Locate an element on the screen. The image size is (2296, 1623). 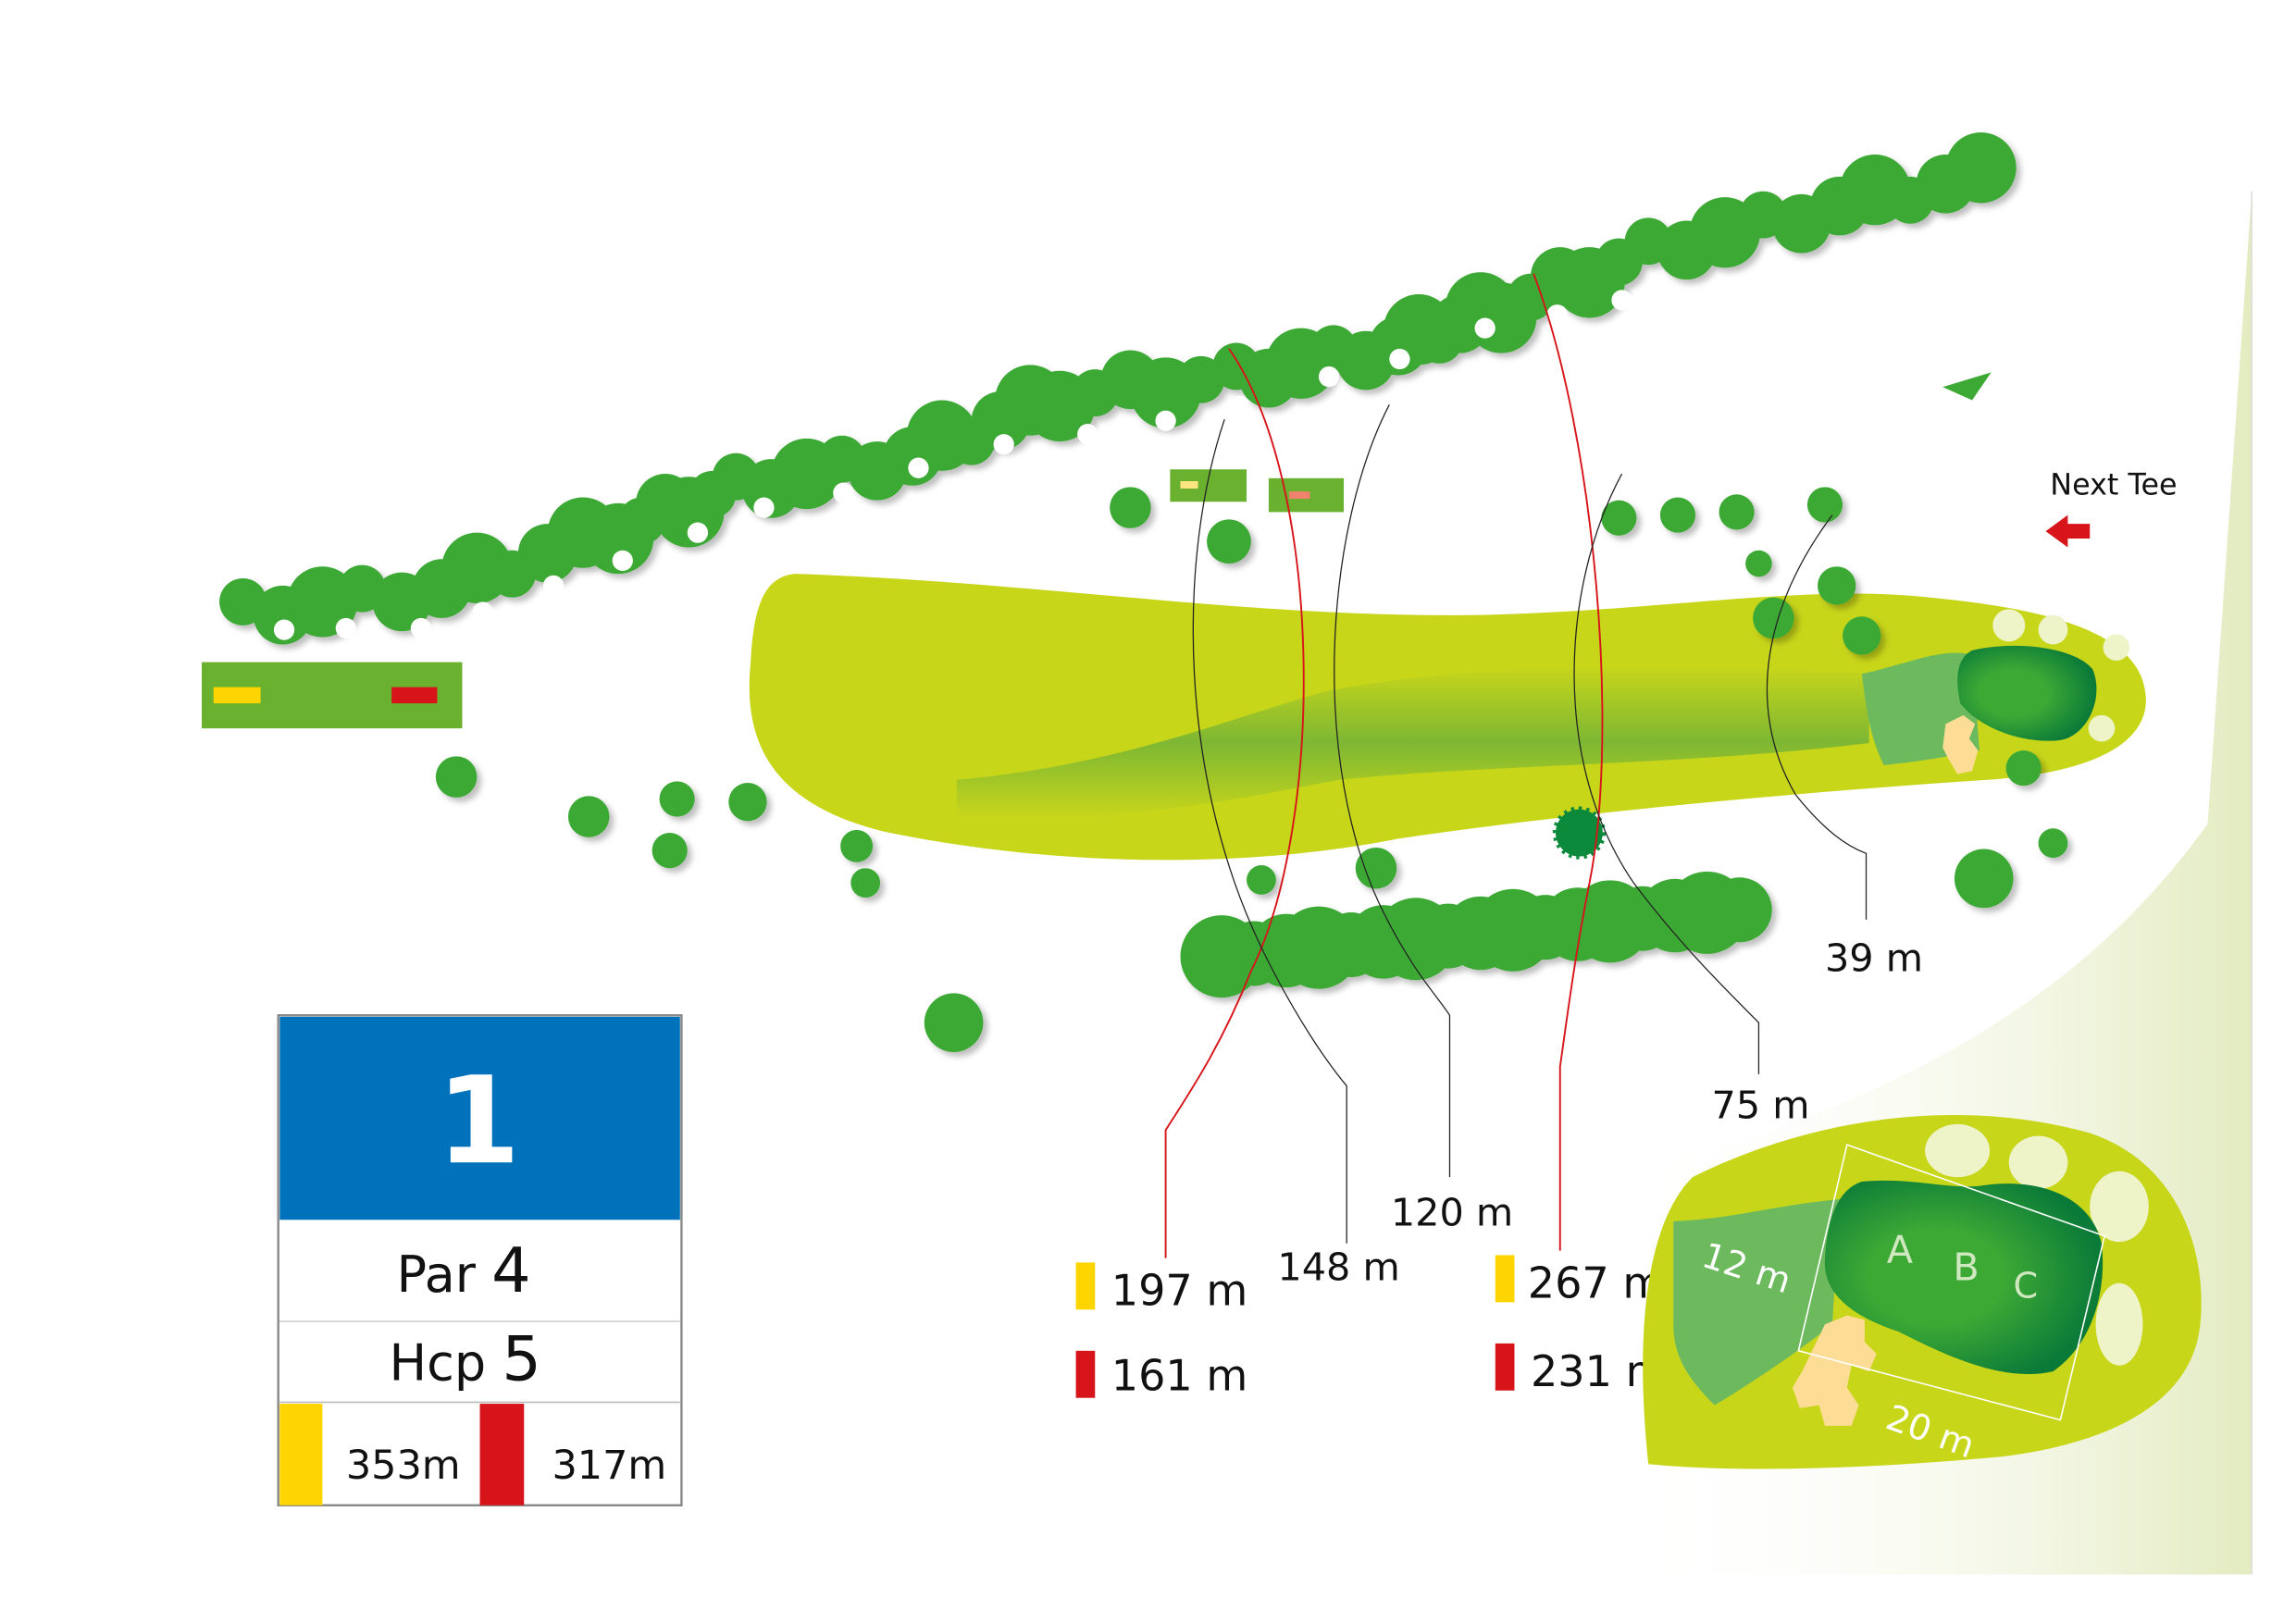
distance-75: 75 m is located at coordinates (1761, 1106).